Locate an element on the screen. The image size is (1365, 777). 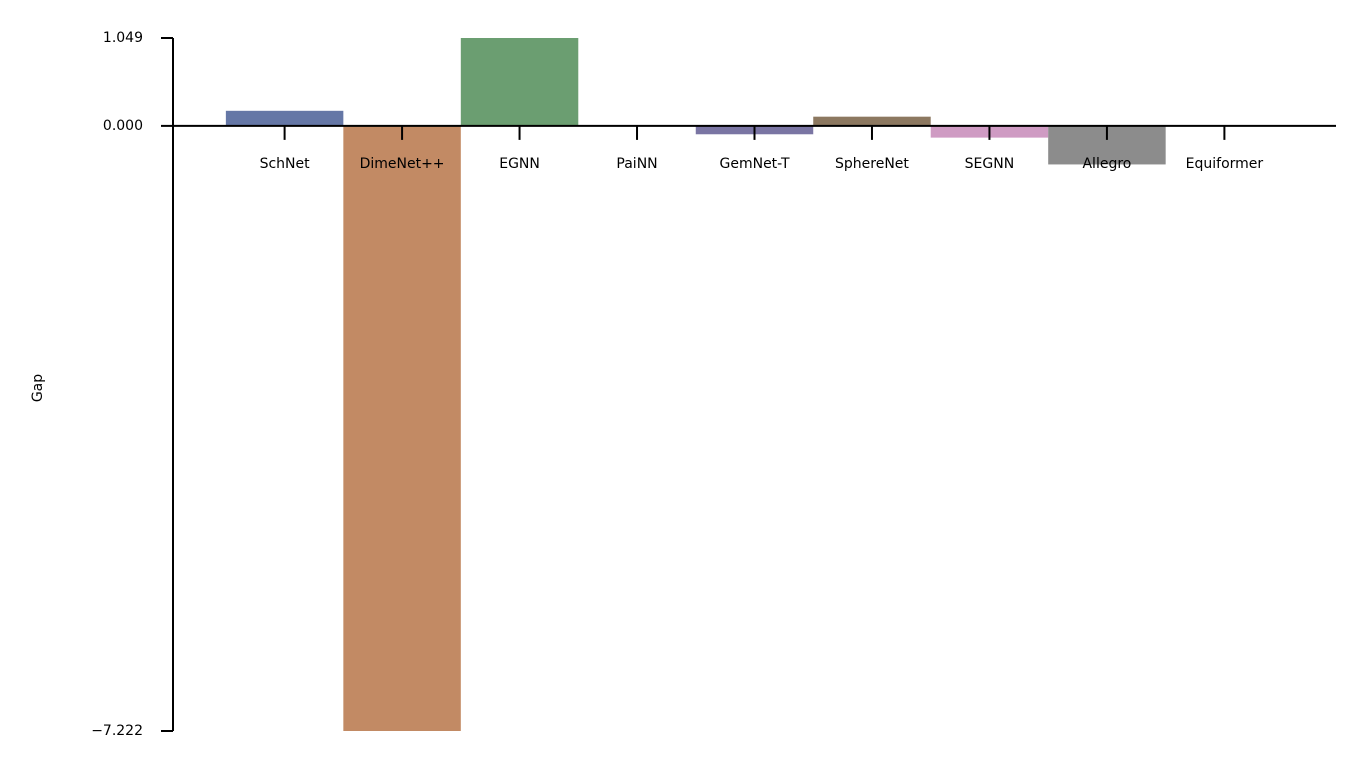
x-tick-label: SEGNN is located at coordinates (990, 164).